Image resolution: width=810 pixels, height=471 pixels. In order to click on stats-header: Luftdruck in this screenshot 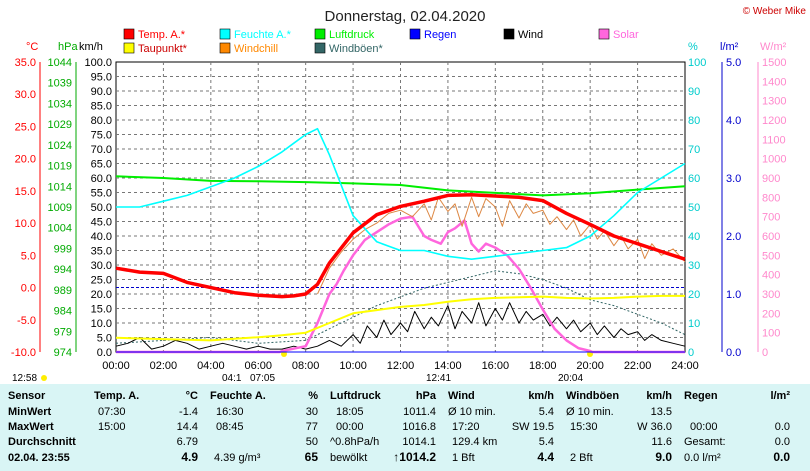, I will do `click(355, 396)`.